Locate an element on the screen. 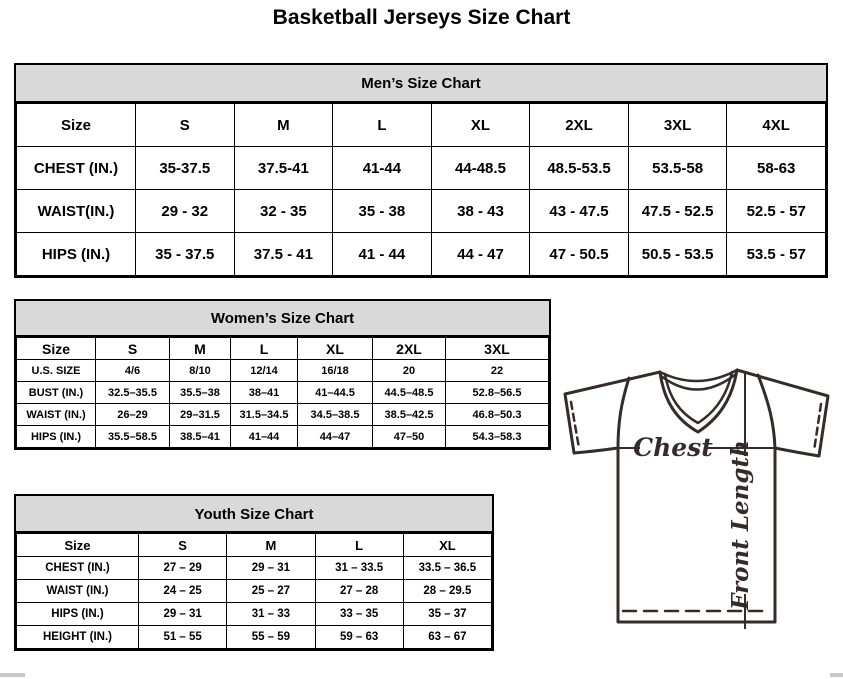  value-cell: 33 – 35 is located at coordinates (359, 614).